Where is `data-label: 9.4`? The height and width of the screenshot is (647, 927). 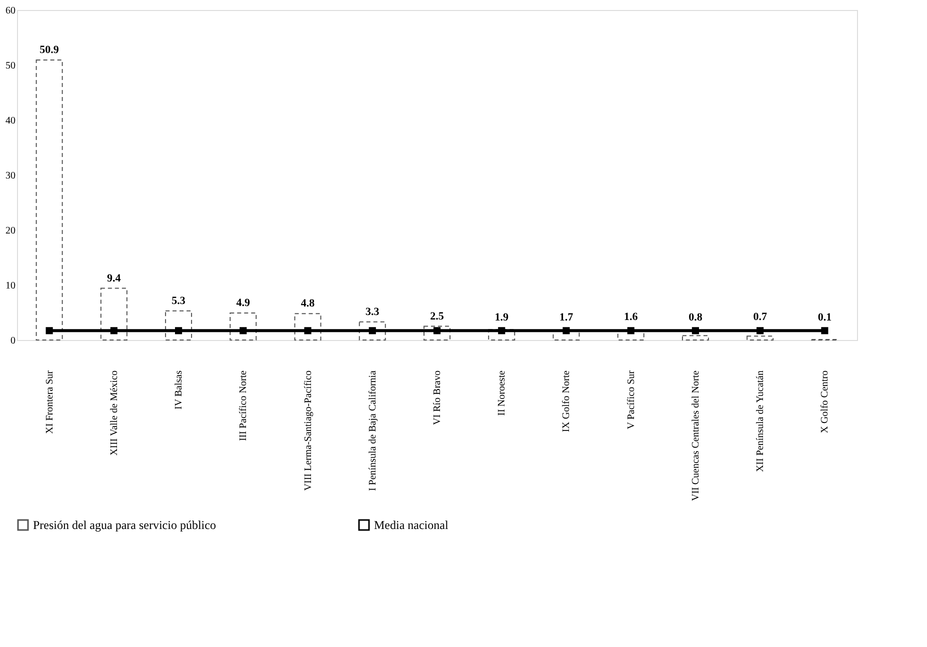
data-label: 9.4 is located at coordinates (114, 278).